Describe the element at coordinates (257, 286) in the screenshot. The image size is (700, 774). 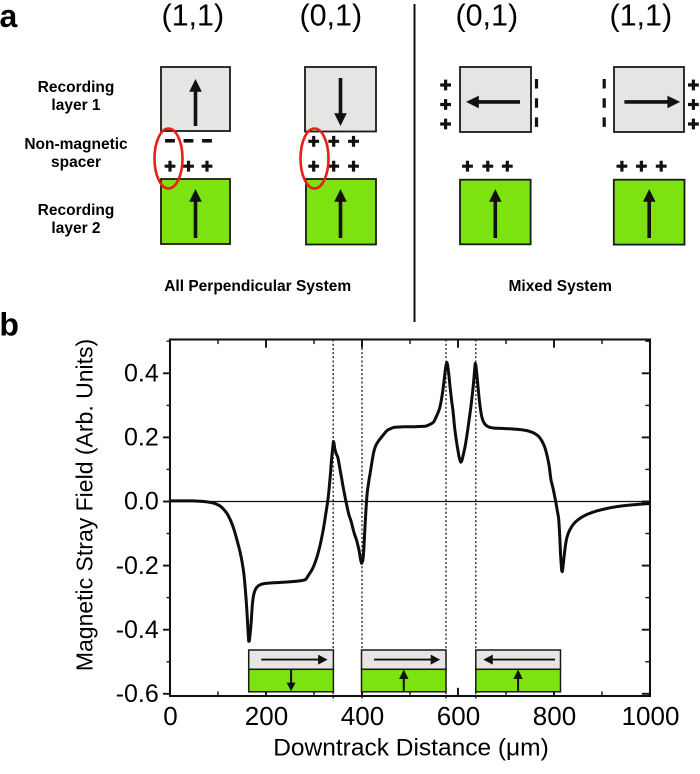
I see `svg-text: All Perpendicular System` at that location.